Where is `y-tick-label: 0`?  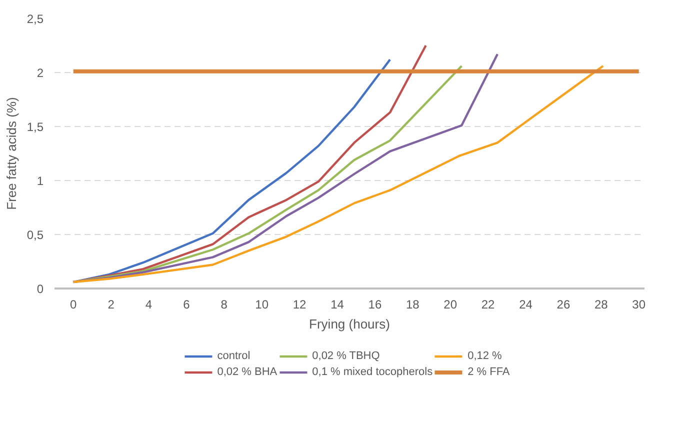 y-tick-label: 0 is located at coordinates (40, 289).